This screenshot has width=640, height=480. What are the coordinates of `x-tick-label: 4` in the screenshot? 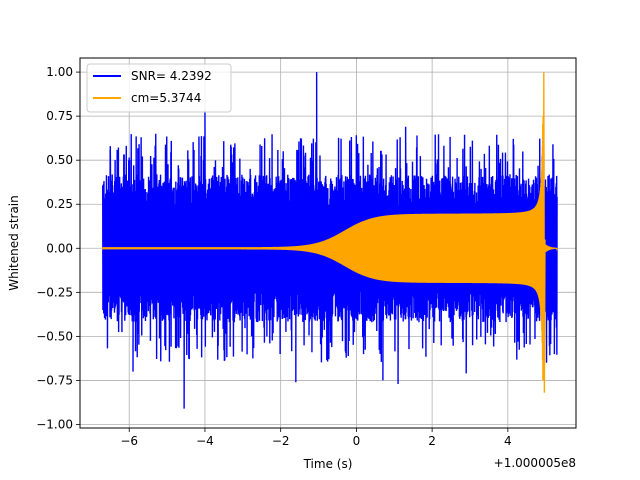 It's located at (508, 441).